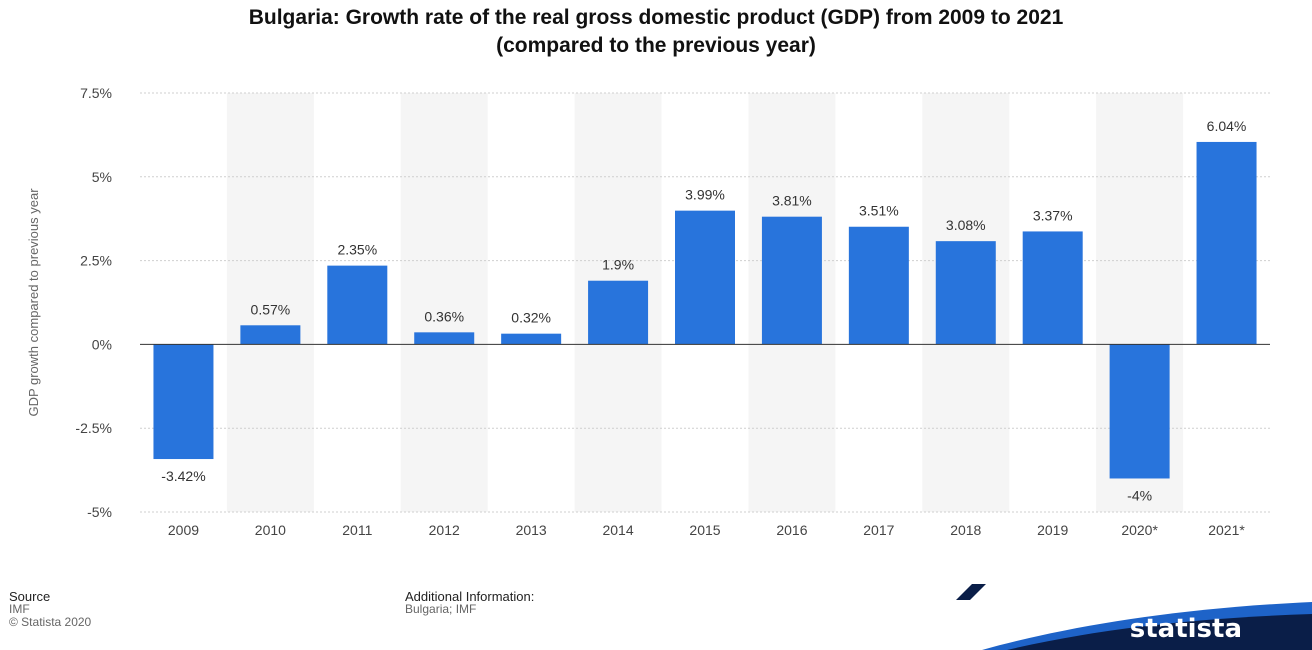 Image resolution: width=1312 pixels, height=650 pixels. Describe the element at coordinates (617, 530) in the screenshot. I see `x-tick-label: 2014` at that location.